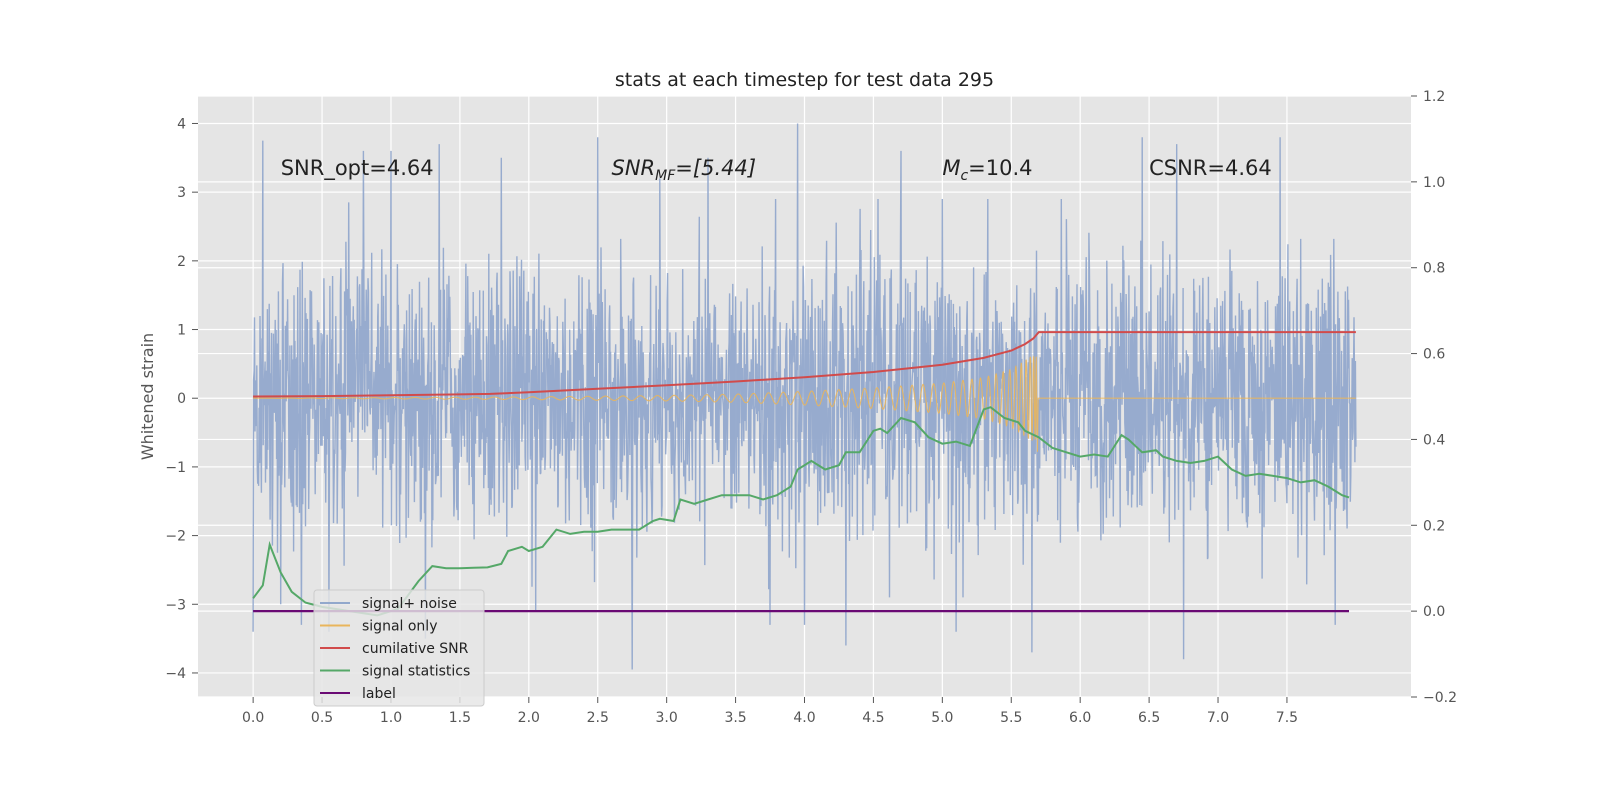  I want to click on y2-tick-label: 0.8, so click(1434, 269).